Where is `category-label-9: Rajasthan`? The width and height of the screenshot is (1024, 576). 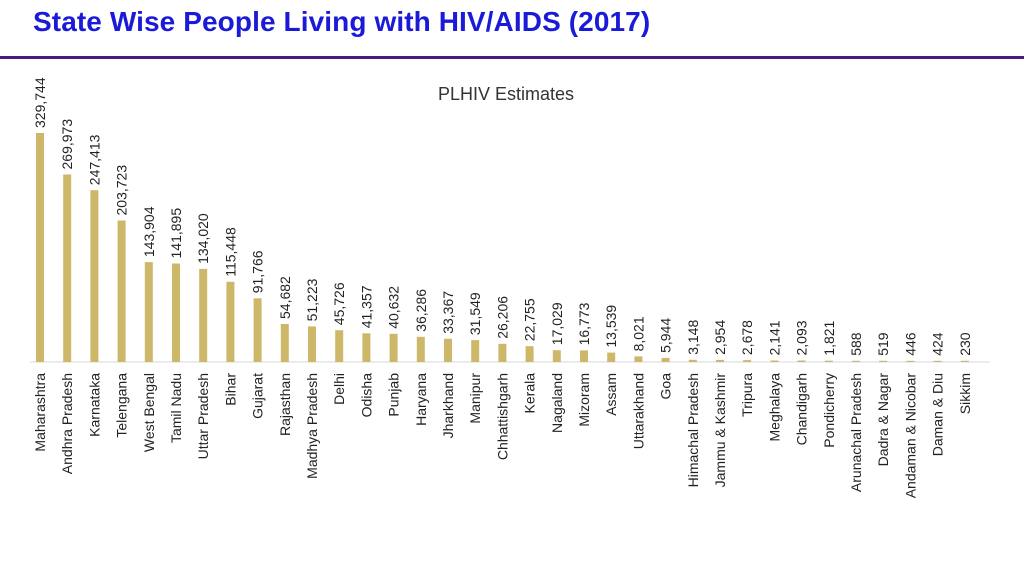
category-label-9: Rajasthan is located at coordinates (285, 404).